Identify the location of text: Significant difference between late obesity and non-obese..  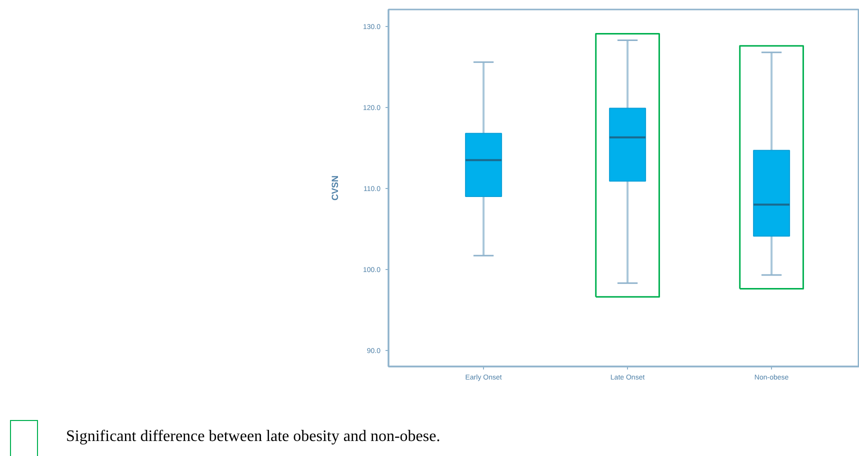
(253, 437).